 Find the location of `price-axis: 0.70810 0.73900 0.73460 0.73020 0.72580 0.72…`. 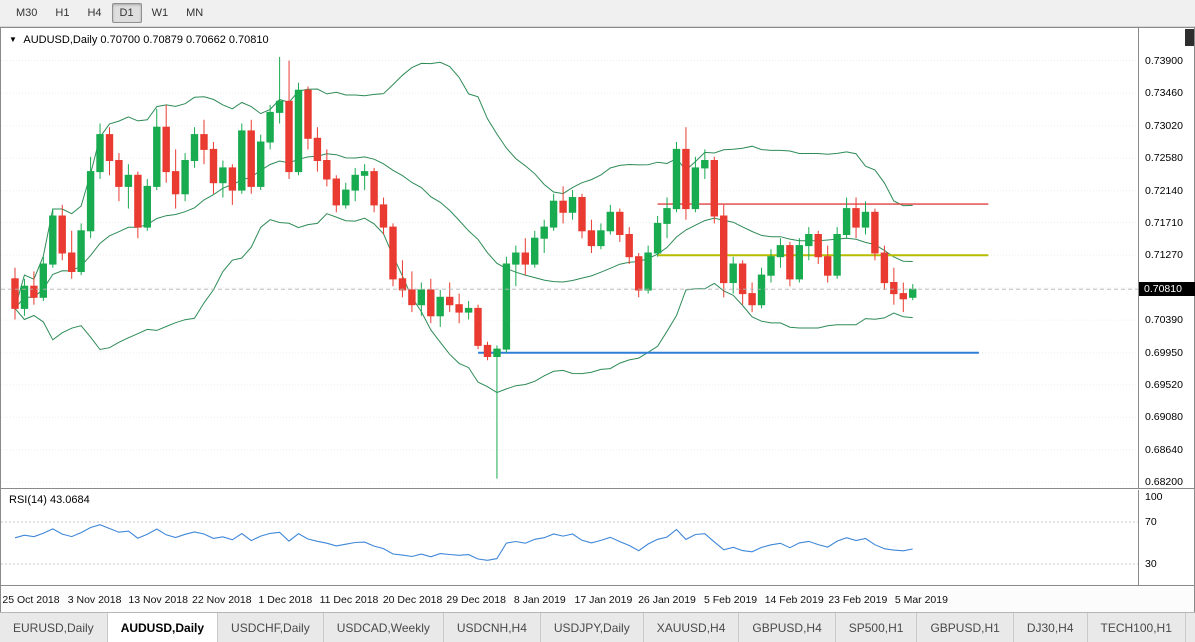

price-axis: 0.70810 0.73900 0.73460 0.73020 0.72580 0.72… is located at coordinates (1166, 258).